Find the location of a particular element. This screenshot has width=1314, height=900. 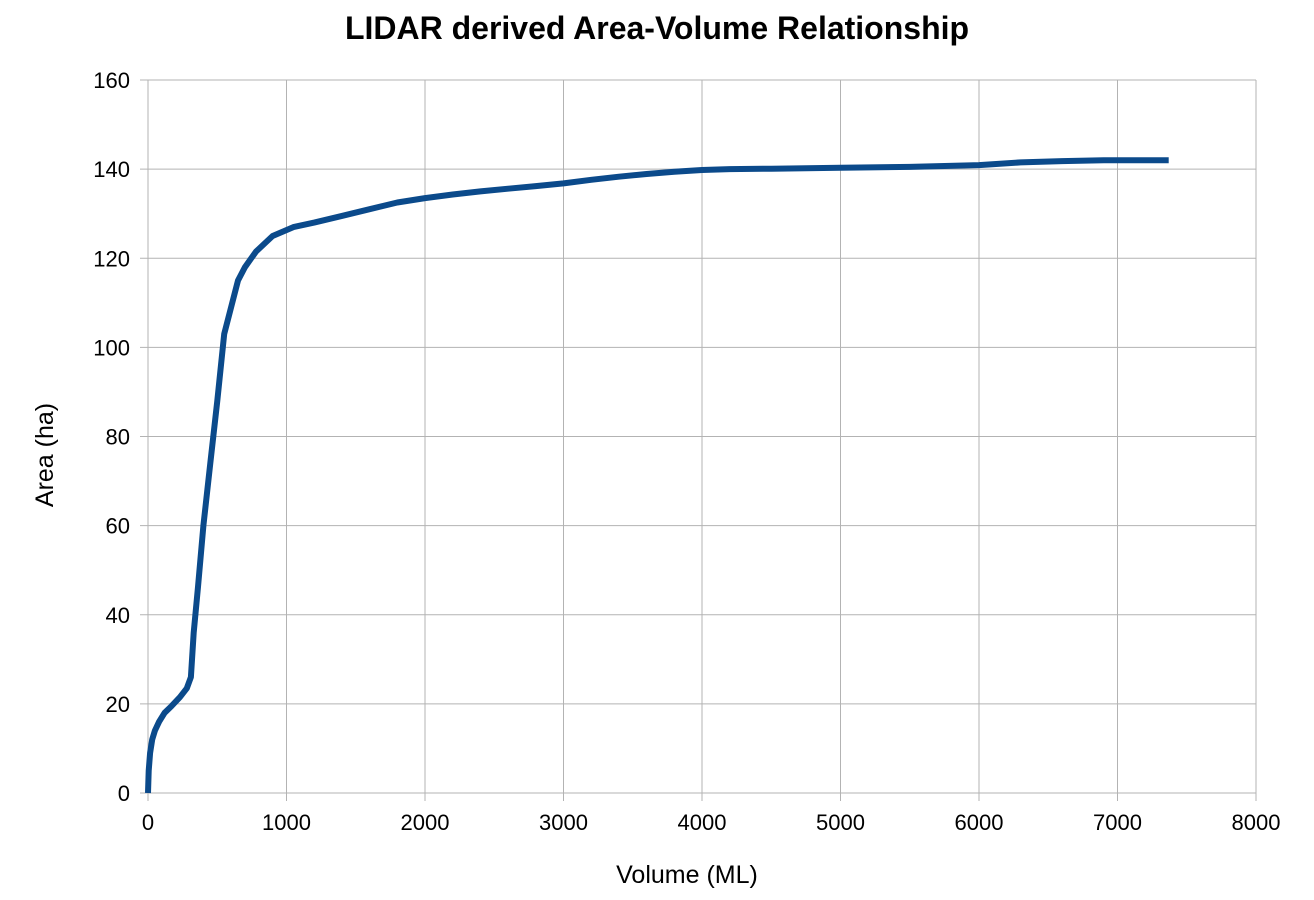

x-tick-label: 0 is located at coordinates (148, 822).